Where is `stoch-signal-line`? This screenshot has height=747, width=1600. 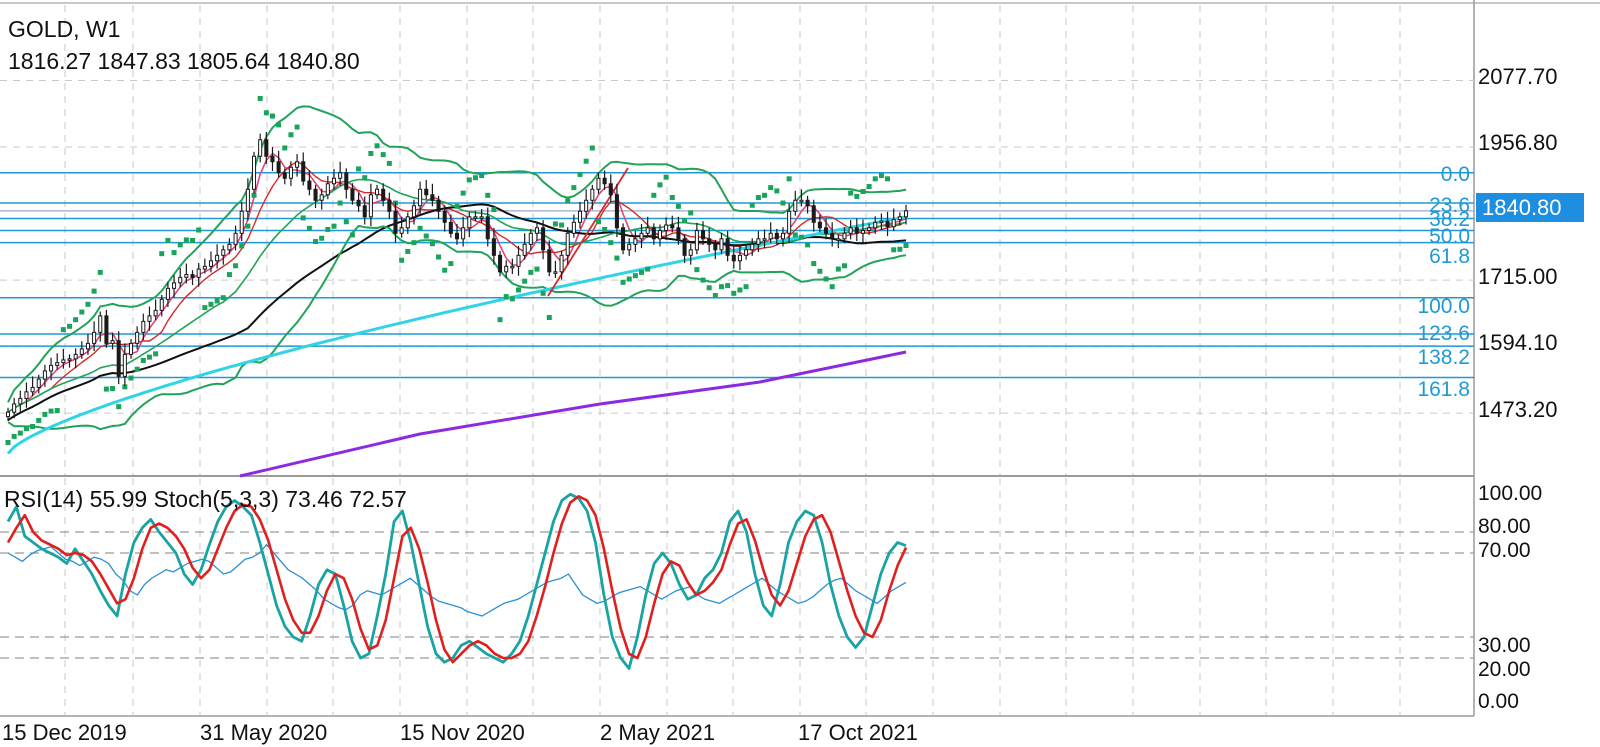
stoch-signal-line is located at coordinates (457, 579).